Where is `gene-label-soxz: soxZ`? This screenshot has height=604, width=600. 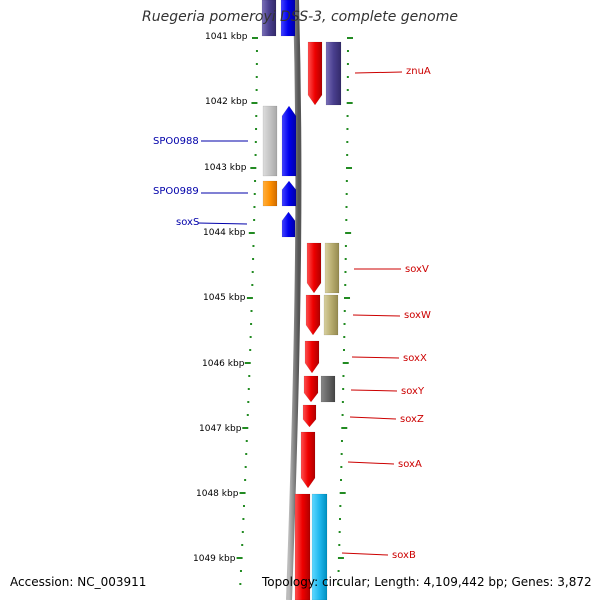 gene-label-soxz: soxZ is located at coordinates (412, 419).